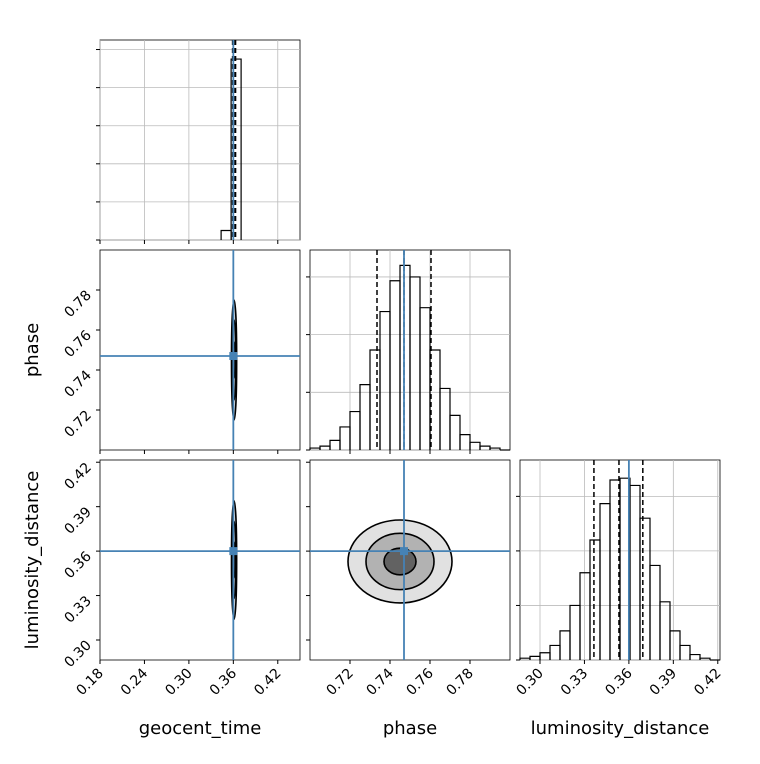 The height and width of the screenshot is (764, 760). I want to click on x-tick-label: 0.24, so click(134, 681).